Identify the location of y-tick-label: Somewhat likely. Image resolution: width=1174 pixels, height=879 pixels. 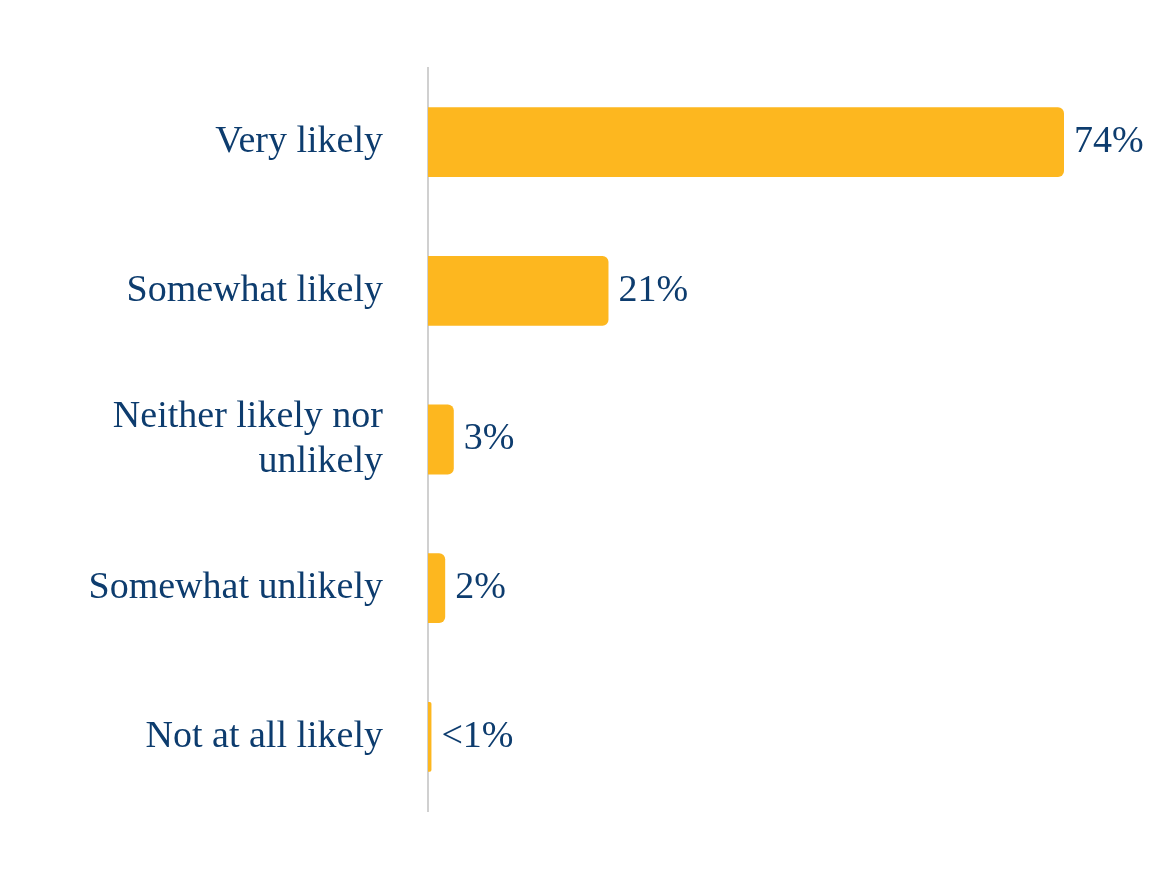
(254, 287).